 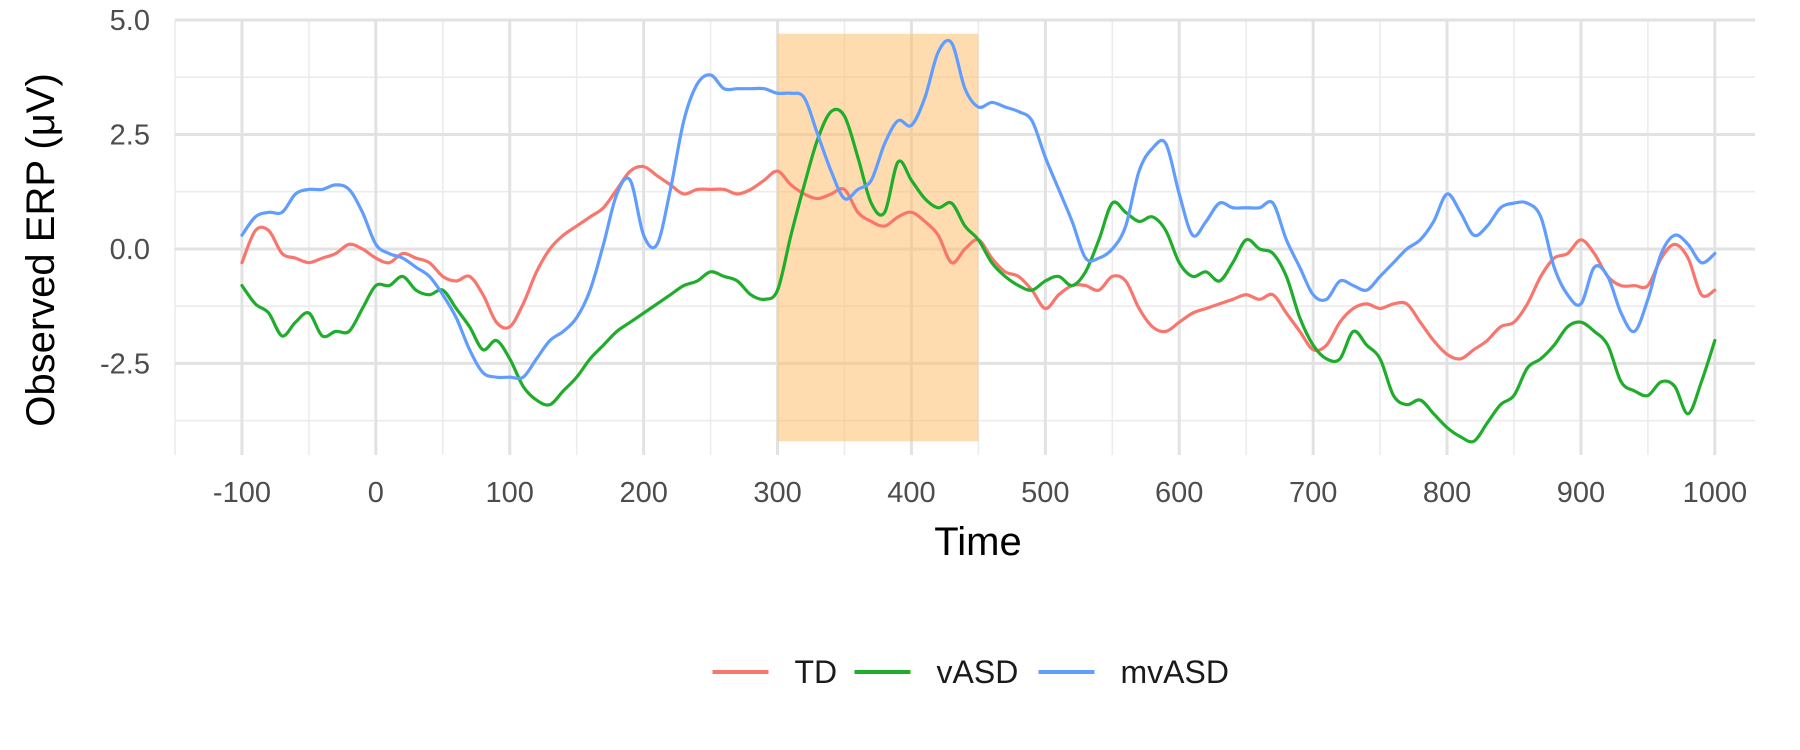 I want to click on x-tick-label: 500, so click(x=1045, y=493).